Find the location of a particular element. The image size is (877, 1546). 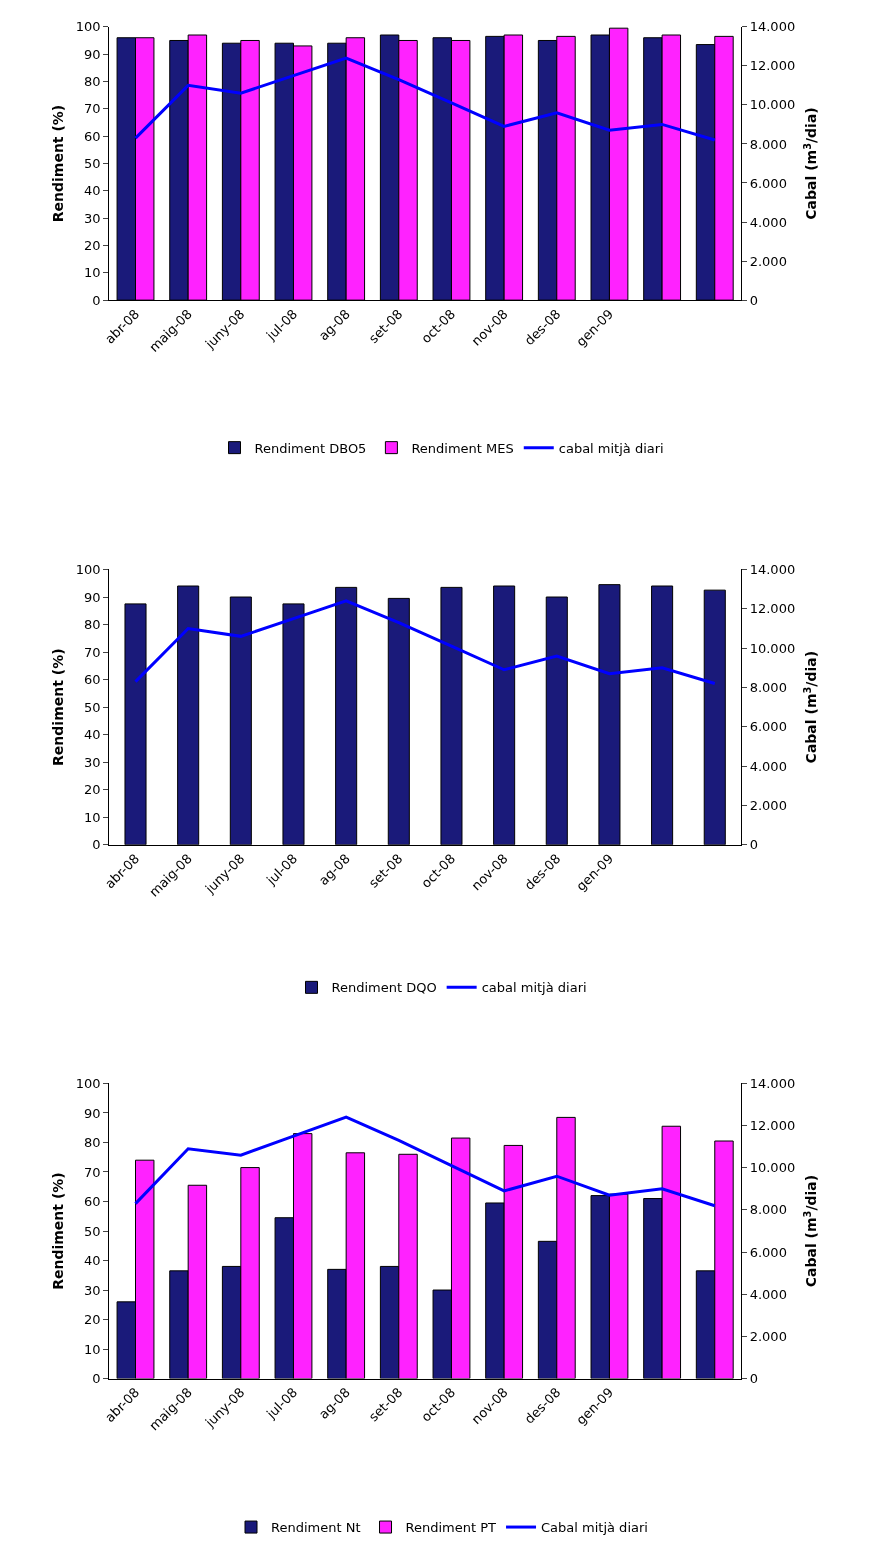

legend-label: Rendiment DBO5 is located at coordinates (310, 448).